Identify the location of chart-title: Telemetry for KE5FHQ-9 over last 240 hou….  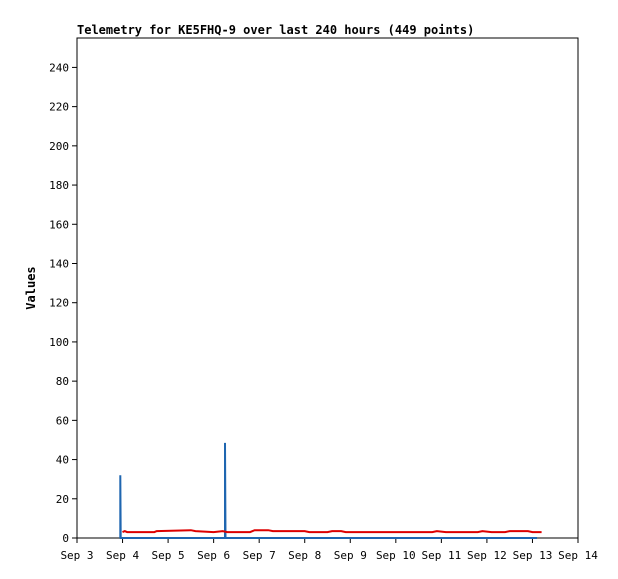
(275, 30).